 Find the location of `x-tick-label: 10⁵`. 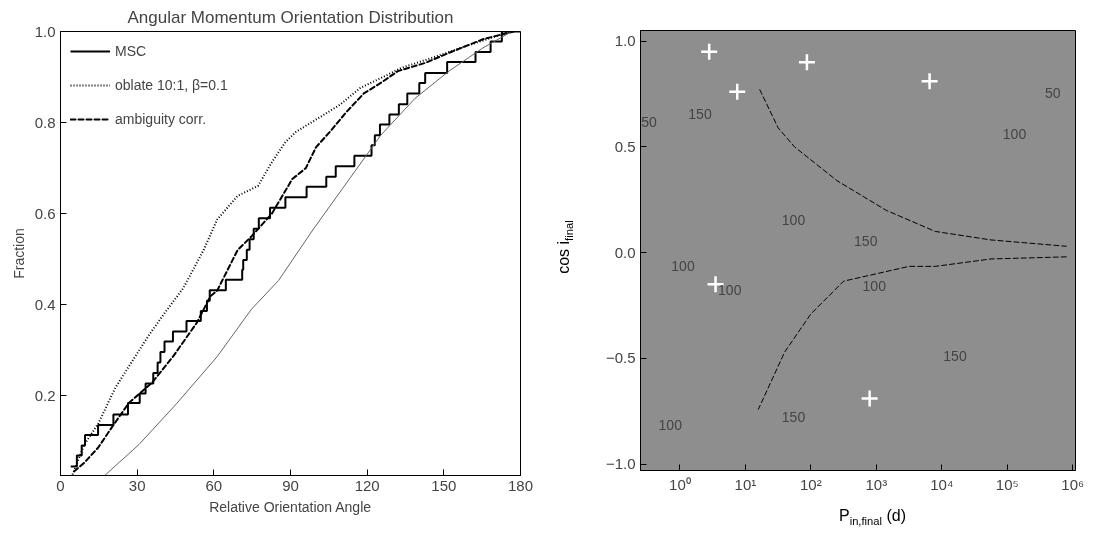

x-tick-label: 10⁵ is located at coordinates (1007, 484).